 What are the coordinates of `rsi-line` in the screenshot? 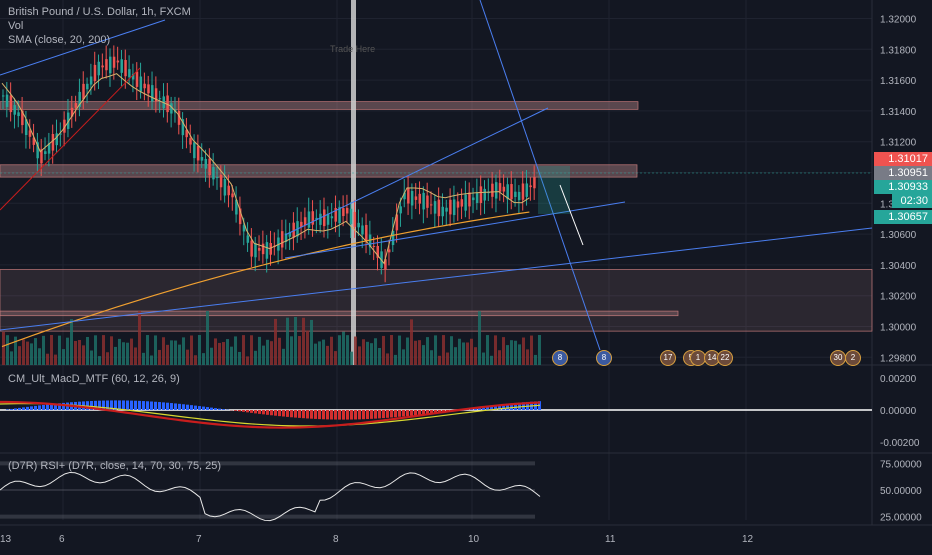 It's located at (270, 496).